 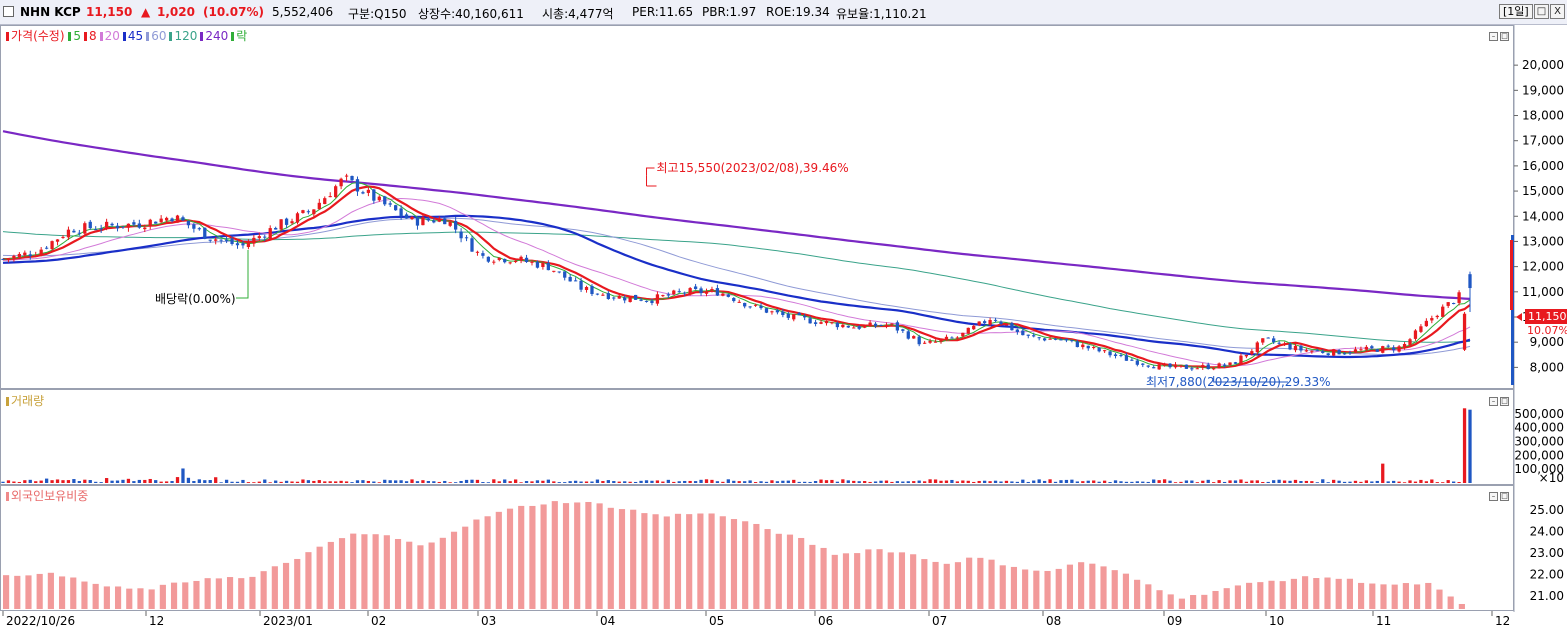 What do you see at coordinates (28, 401) in the screenshot?
I see `volume-title: 거래량` at bounding box center [28, 401].